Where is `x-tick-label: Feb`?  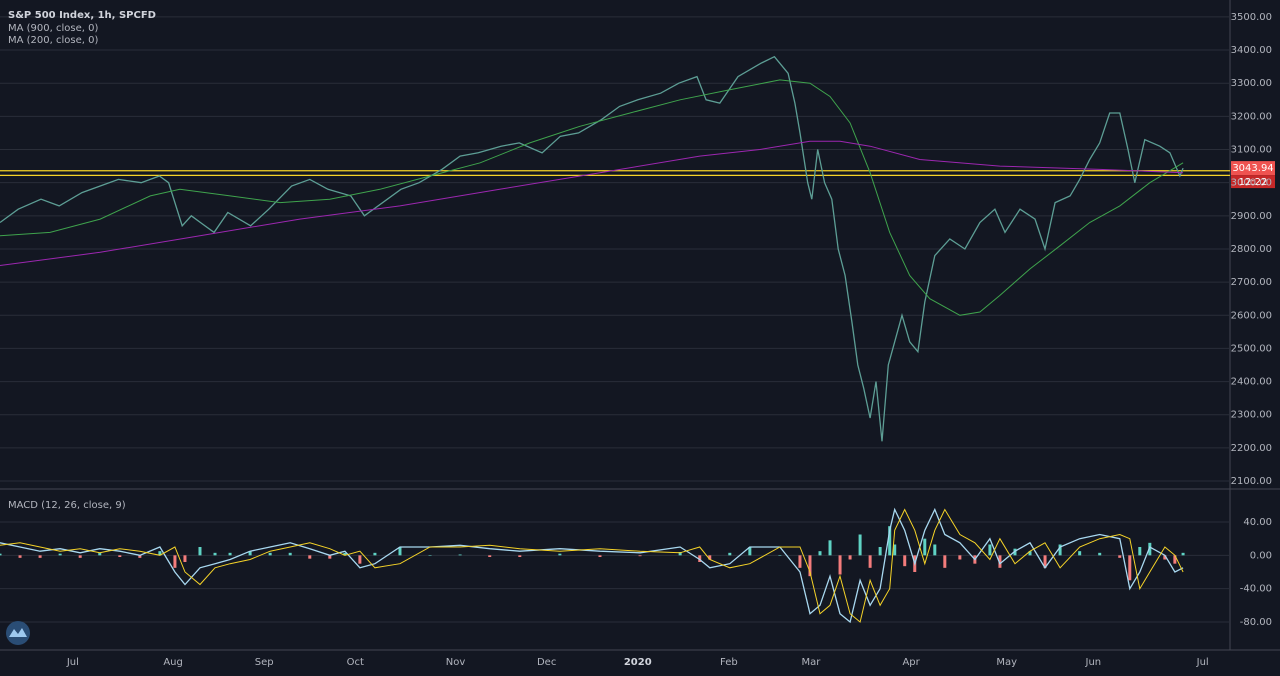 x-tick-label: Feb is located at coordinates (729, 662).